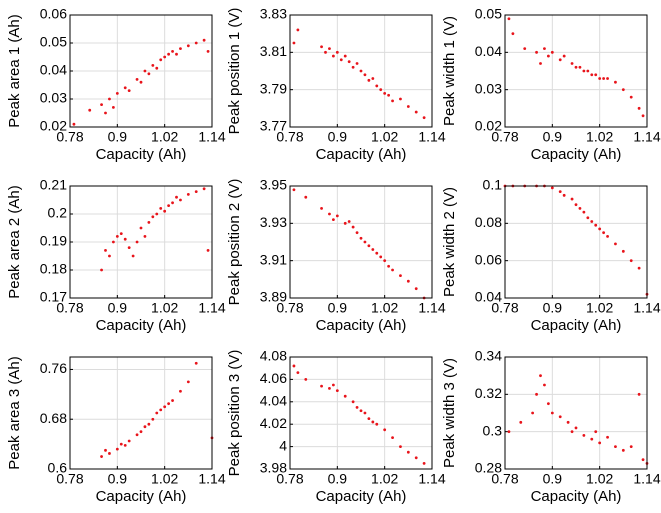 The height and width of the screenshot is (513, 661). Describe the element at coordinates (273, 378) in the screenshot. I see `y-tick-label: 4.06` at that location.